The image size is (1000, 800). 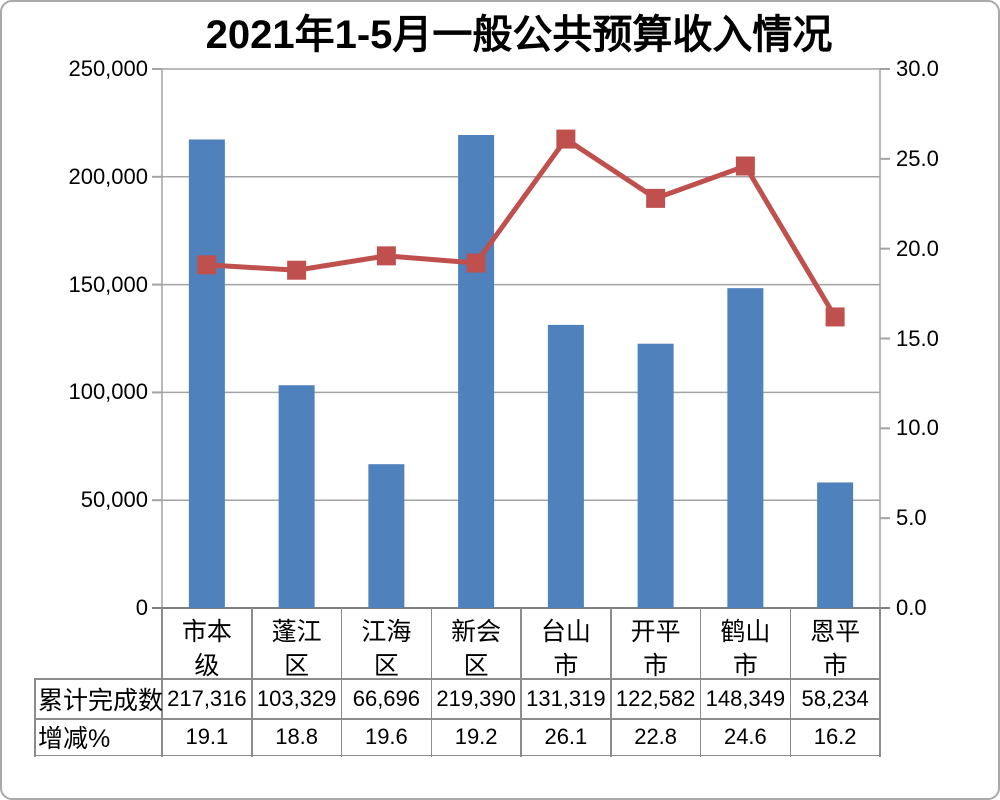 I want to click on category-cell: 鹤山市, so click(x=746, y=644).